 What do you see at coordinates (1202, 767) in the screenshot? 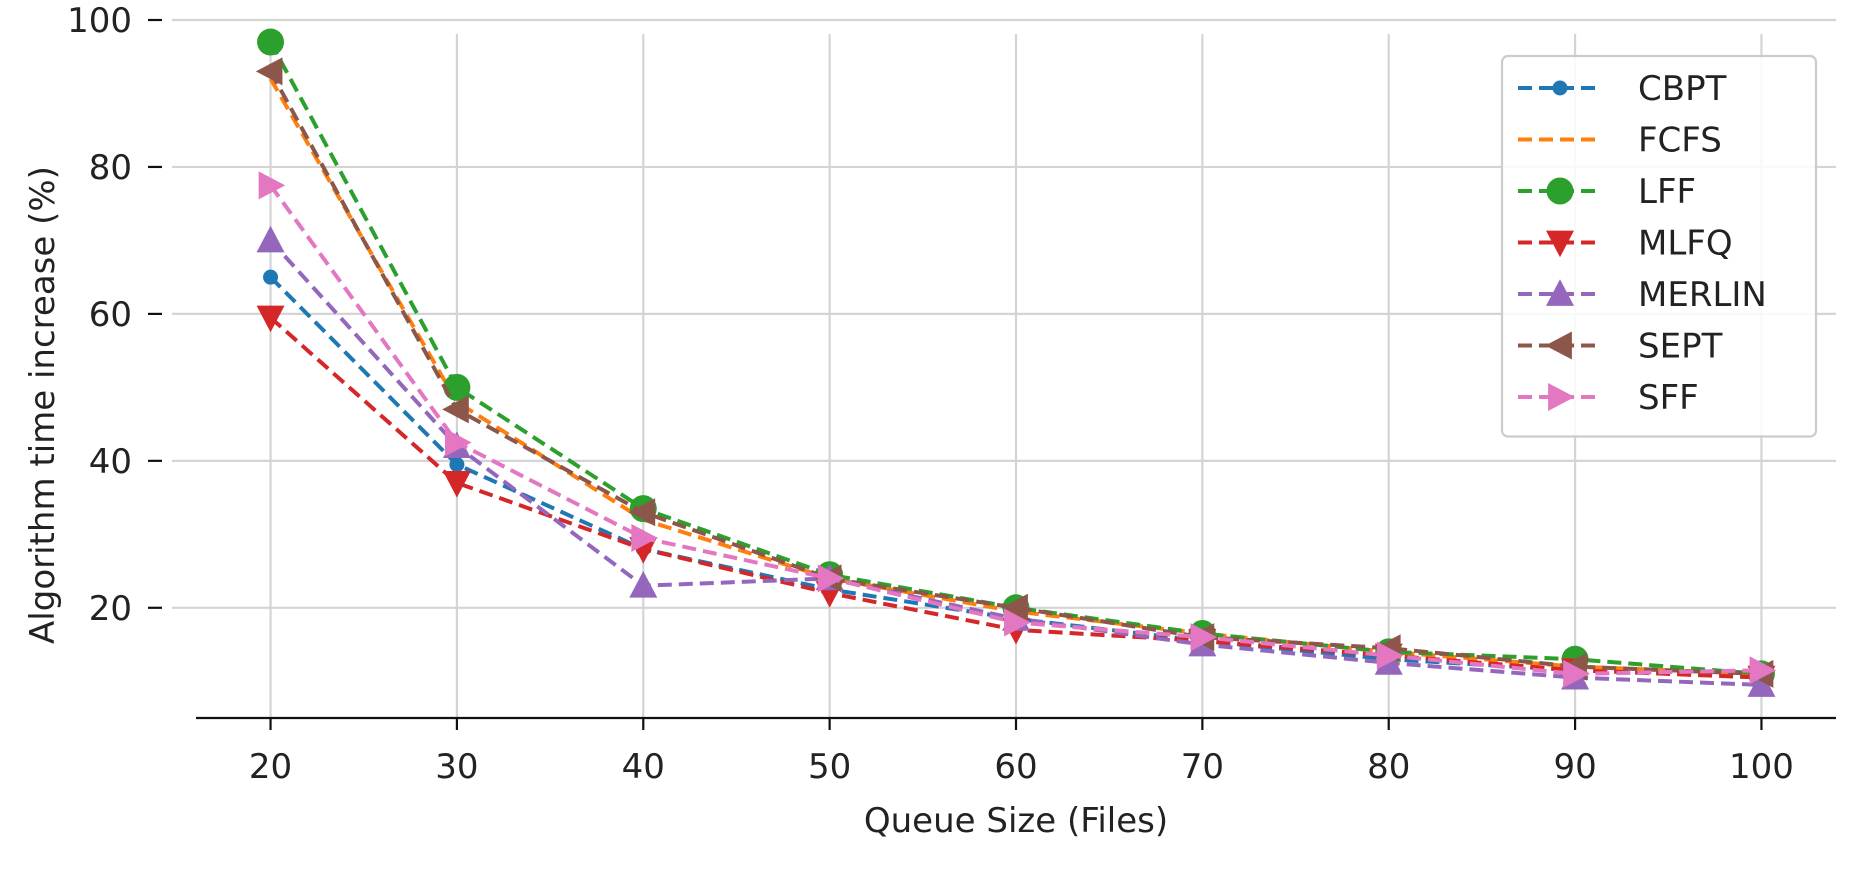
I see `x-tick-label: 70` at bounding box center [1202, 767].